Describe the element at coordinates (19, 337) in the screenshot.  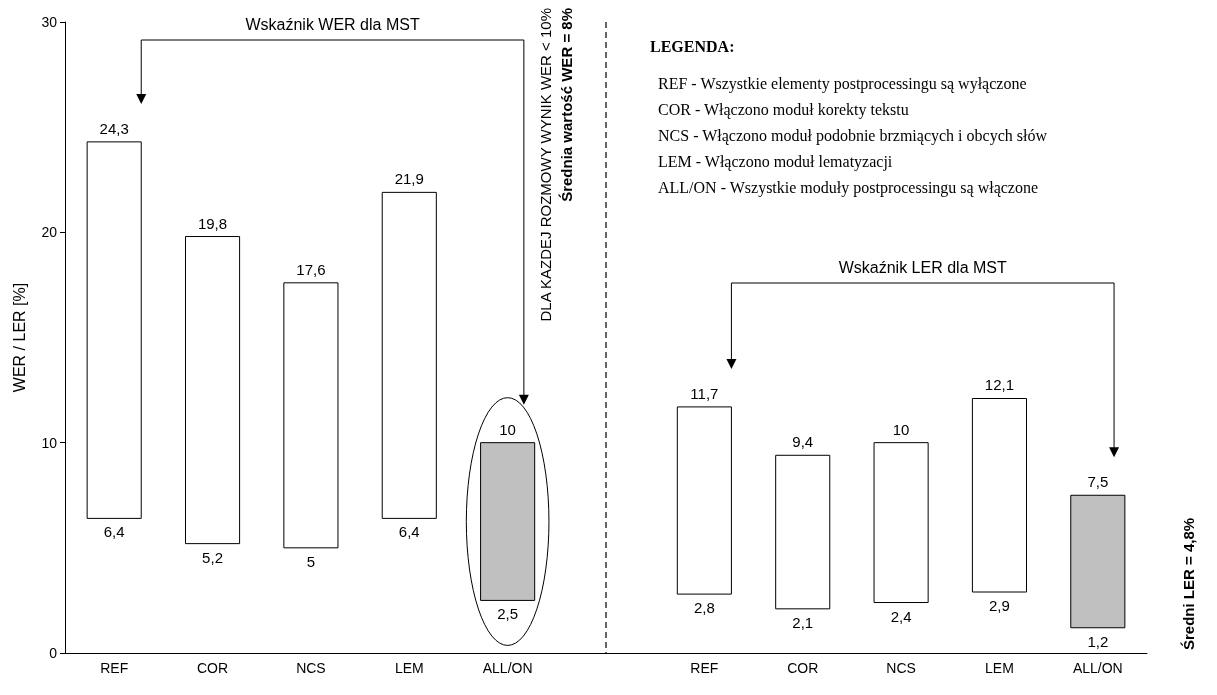
I see `y-axis-title: WER / LER [%]` at that location.